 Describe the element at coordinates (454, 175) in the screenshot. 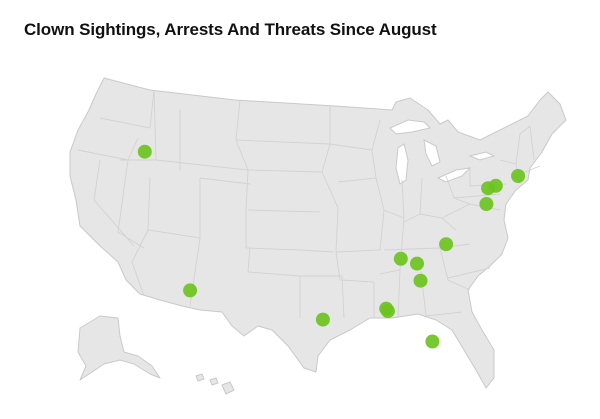

I see `lake-erie` at that location.